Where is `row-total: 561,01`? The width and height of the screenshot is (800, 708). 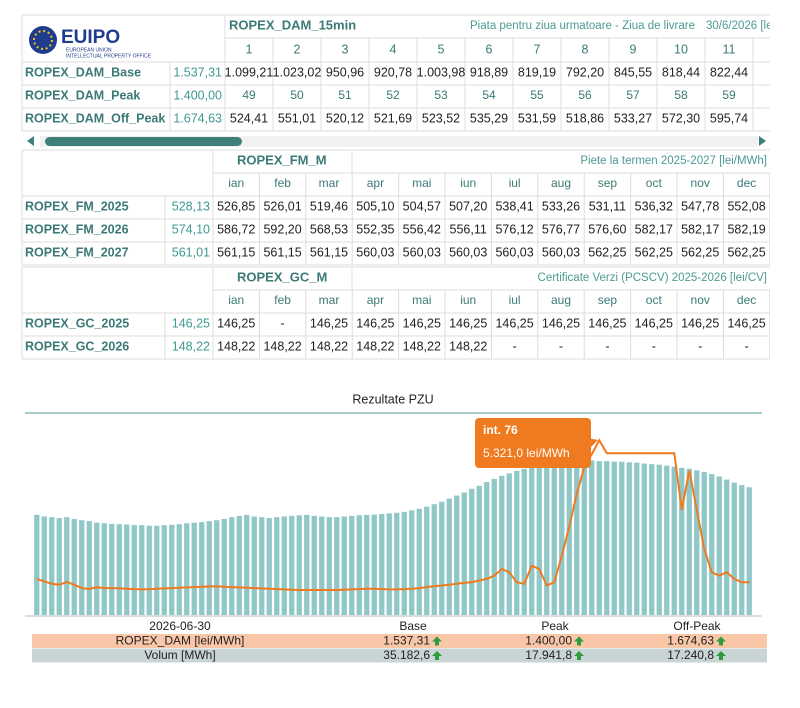 row-total: 561,01 is located at coordinates (191, 252).